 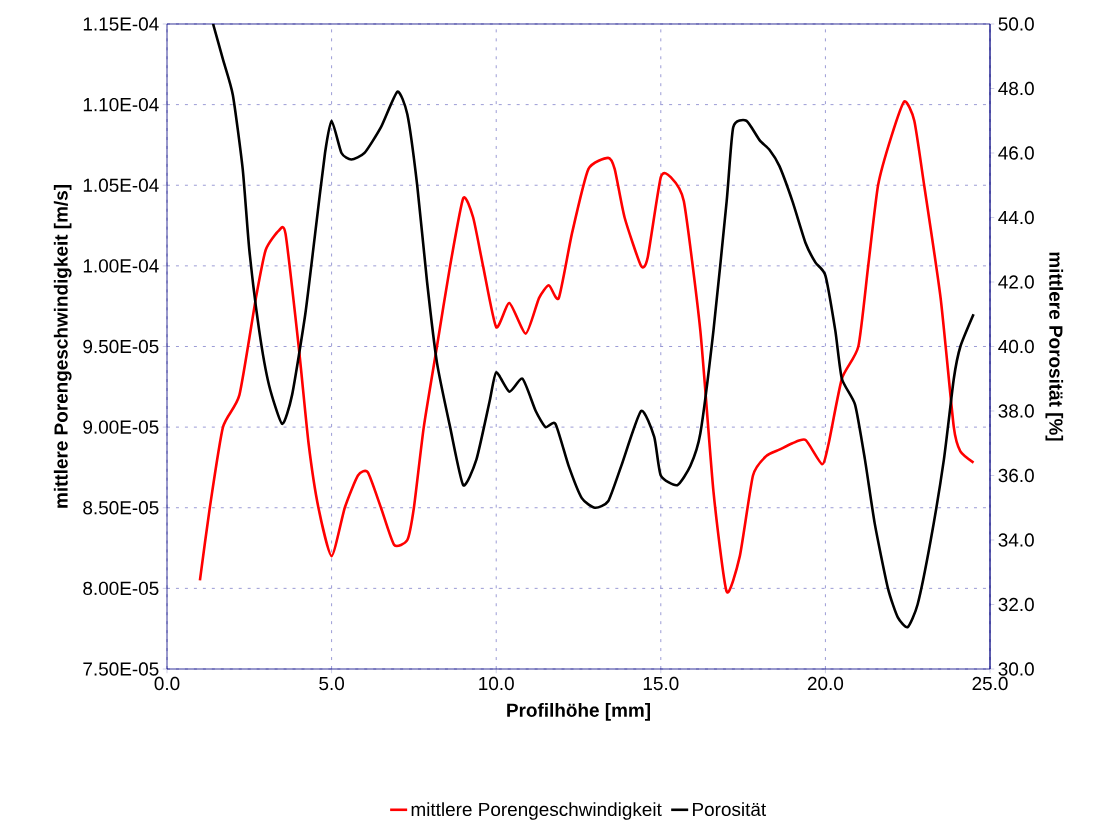 I want to click on y2-tick-label: 30.0, so click(x=1016, y=669).